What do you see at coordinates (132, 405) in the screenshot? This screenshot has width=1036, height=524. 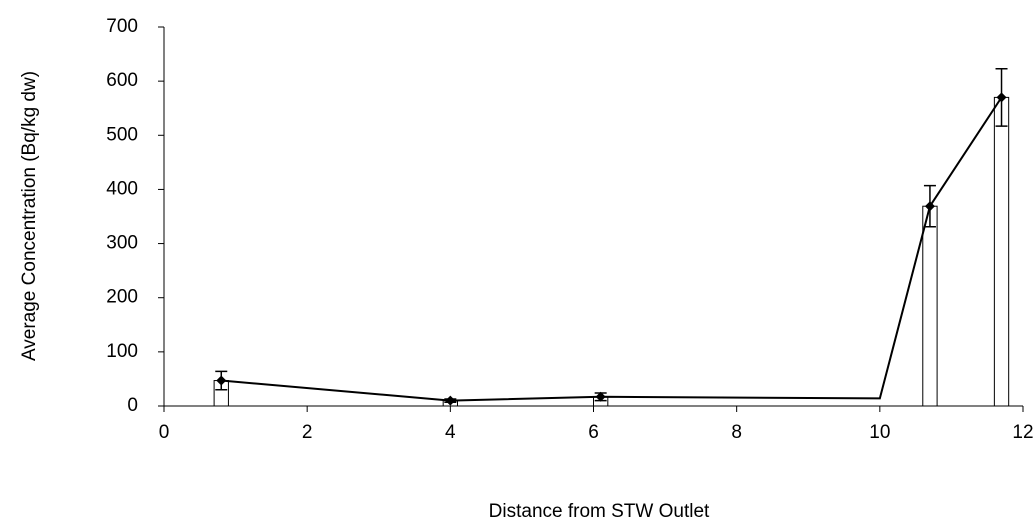 I see `y-tick-label: 0` at bounding box center [132, 405].